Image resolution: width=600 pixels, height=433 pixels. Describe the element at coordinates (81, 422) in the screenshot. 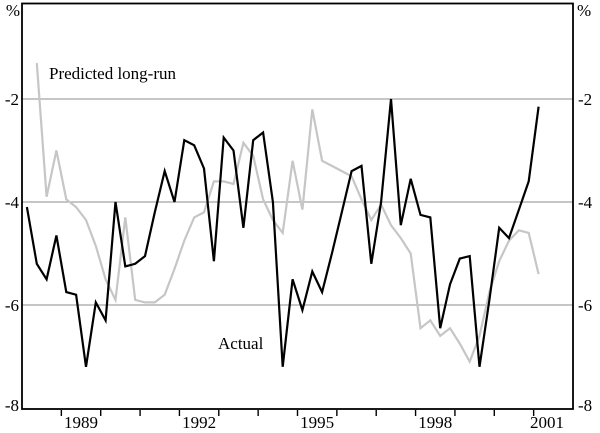

I see `x-axis-year-label: 1989` at that location.